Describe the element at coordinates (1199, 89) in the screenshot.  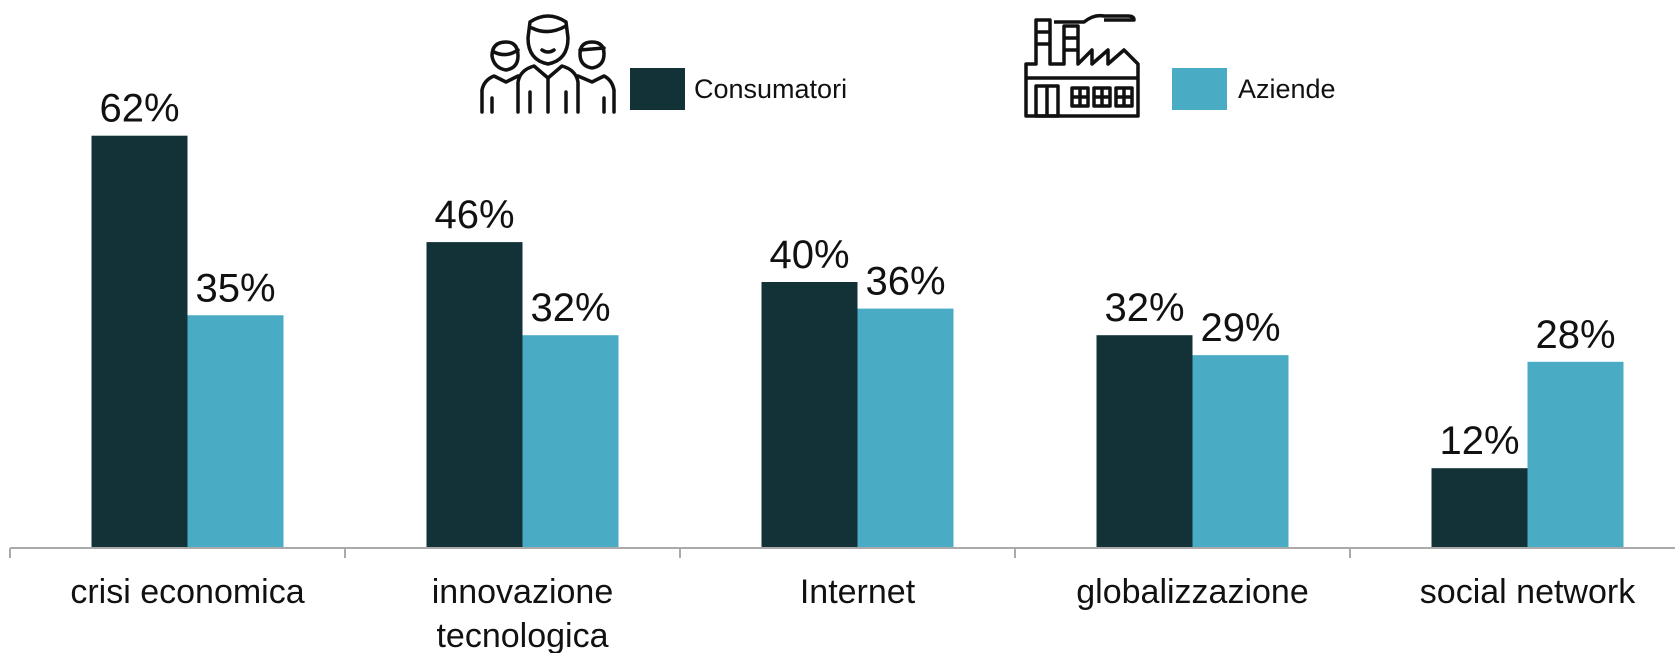
I see `legend-swatch-aziende` at that location.